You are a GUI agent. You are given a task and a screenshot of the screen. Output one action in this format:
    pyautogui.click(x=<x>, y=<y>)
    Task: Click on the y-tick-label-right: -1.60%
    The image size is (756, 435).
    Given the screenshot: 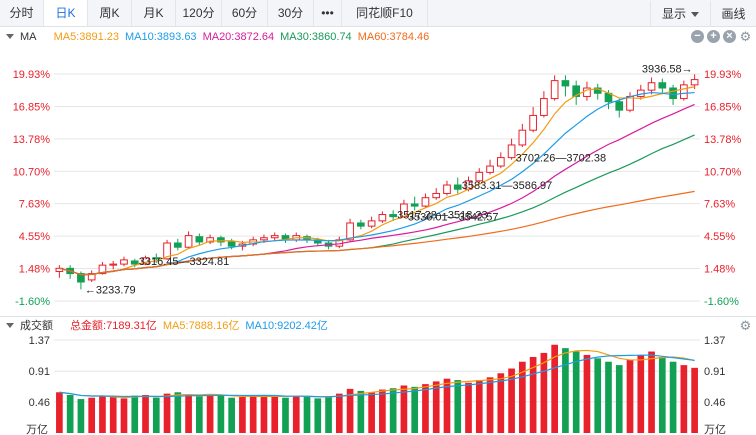 What is the action you would take?
    pyautogui.click(x=721, y=302)
    